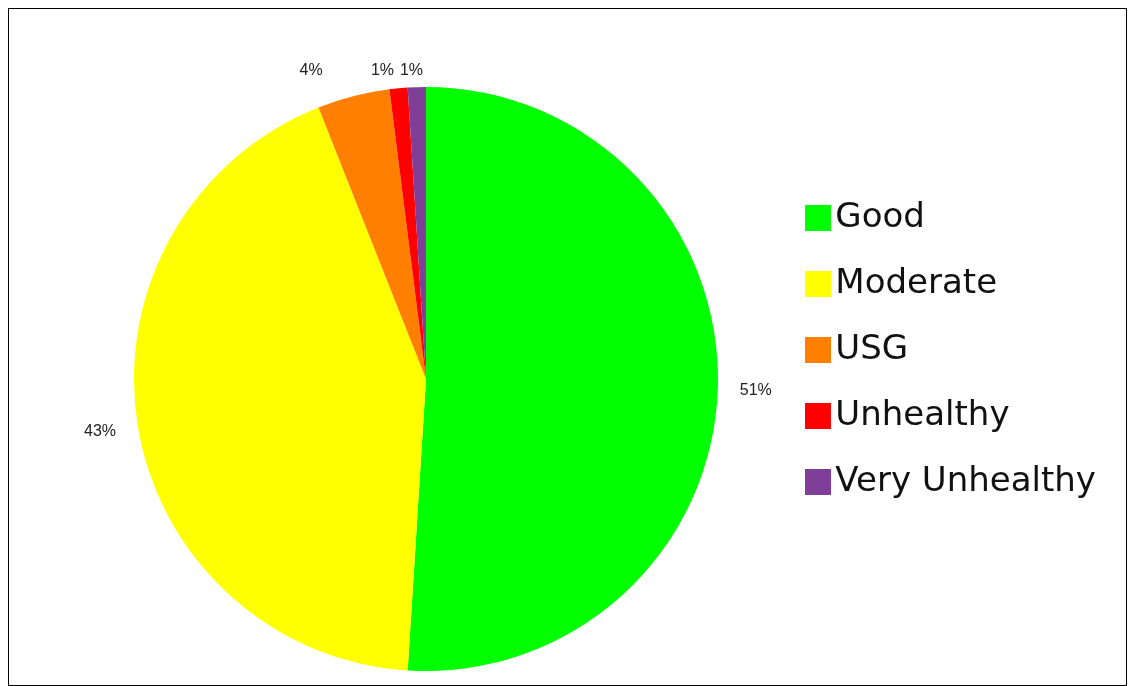  I want to click on data-label: 4%, so click(311, 69).